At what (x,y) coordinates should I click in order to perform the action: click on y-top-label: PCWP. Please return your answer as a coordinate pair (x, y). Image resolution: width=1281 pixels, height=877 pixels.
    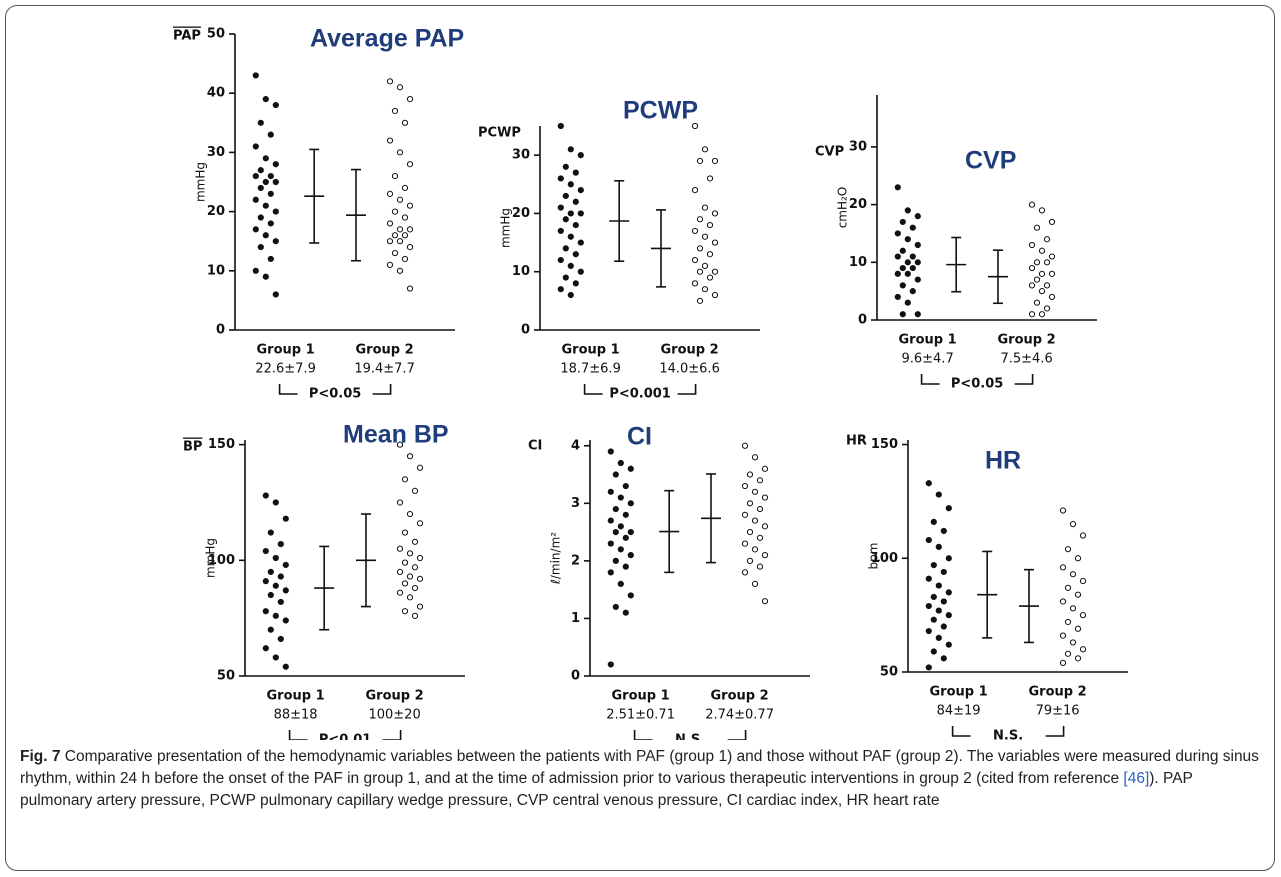
    Looking at the image, I should click on (499, 133).